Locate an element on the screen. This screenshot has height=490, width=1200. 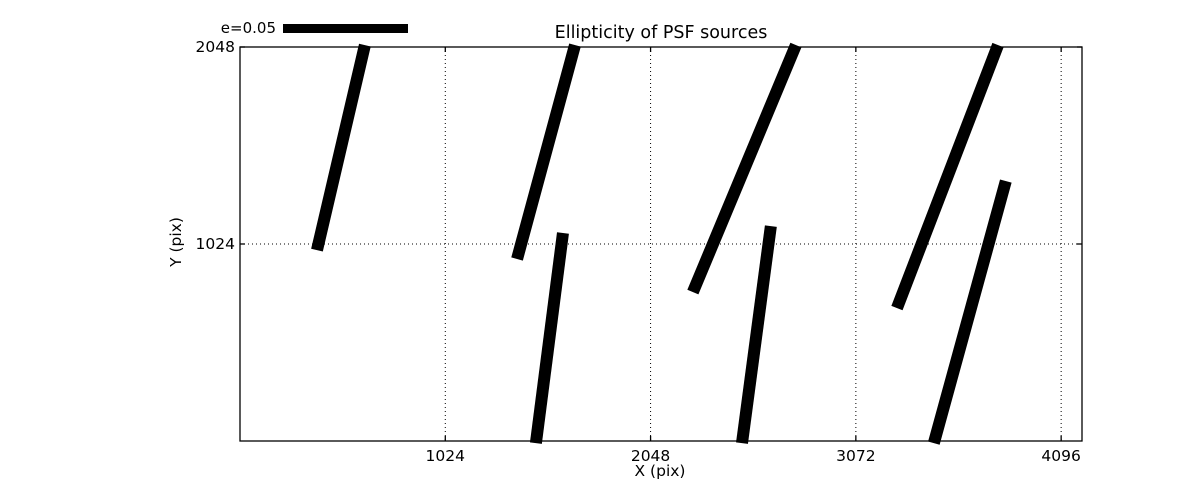
y-axis-label: Y (pix) is located at coordinates (176, 242).